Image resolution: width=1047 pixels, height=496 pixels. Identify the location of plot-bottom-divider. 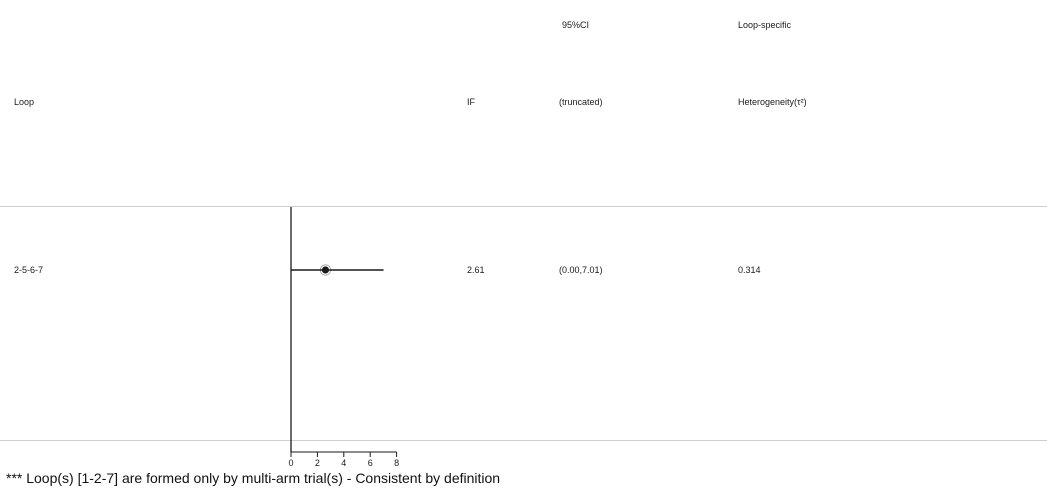
(523, 440).